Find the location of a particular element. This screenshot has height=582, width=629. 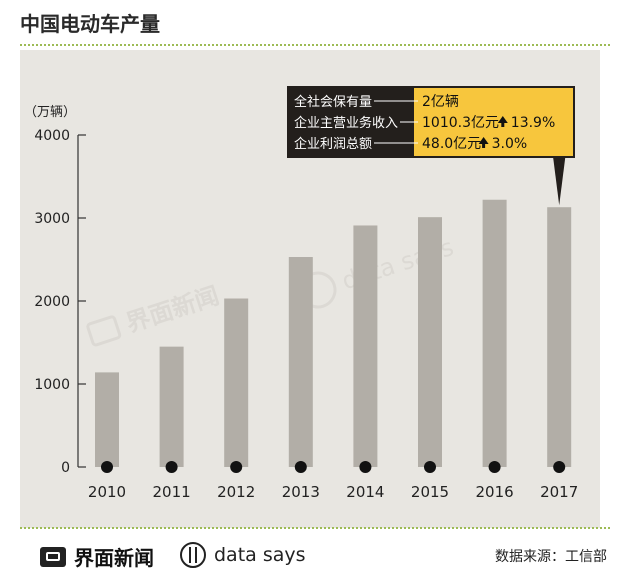

x-dot-2016 is located at coordinates (494, 467).